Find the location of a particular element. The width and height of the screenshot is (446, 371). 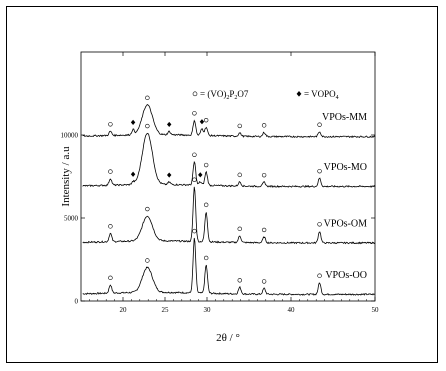

series-vpos-mm: VPOs-MM is located at coordinates (229, 117).